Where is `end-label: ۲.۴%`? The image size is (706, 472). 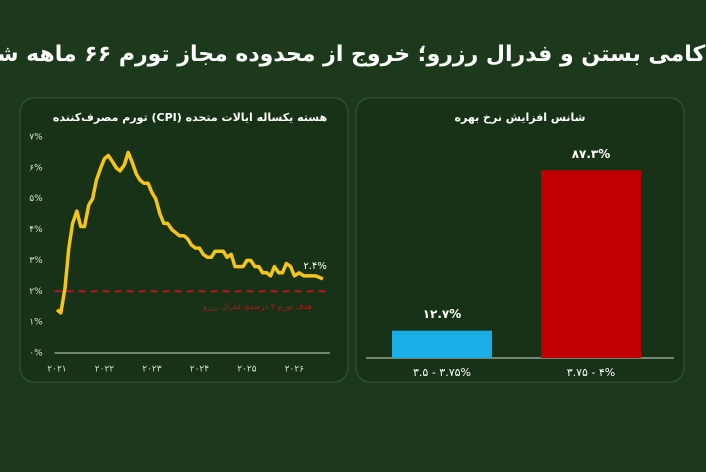 end-label: ۲.۴% is located at coordinates (314, 266).